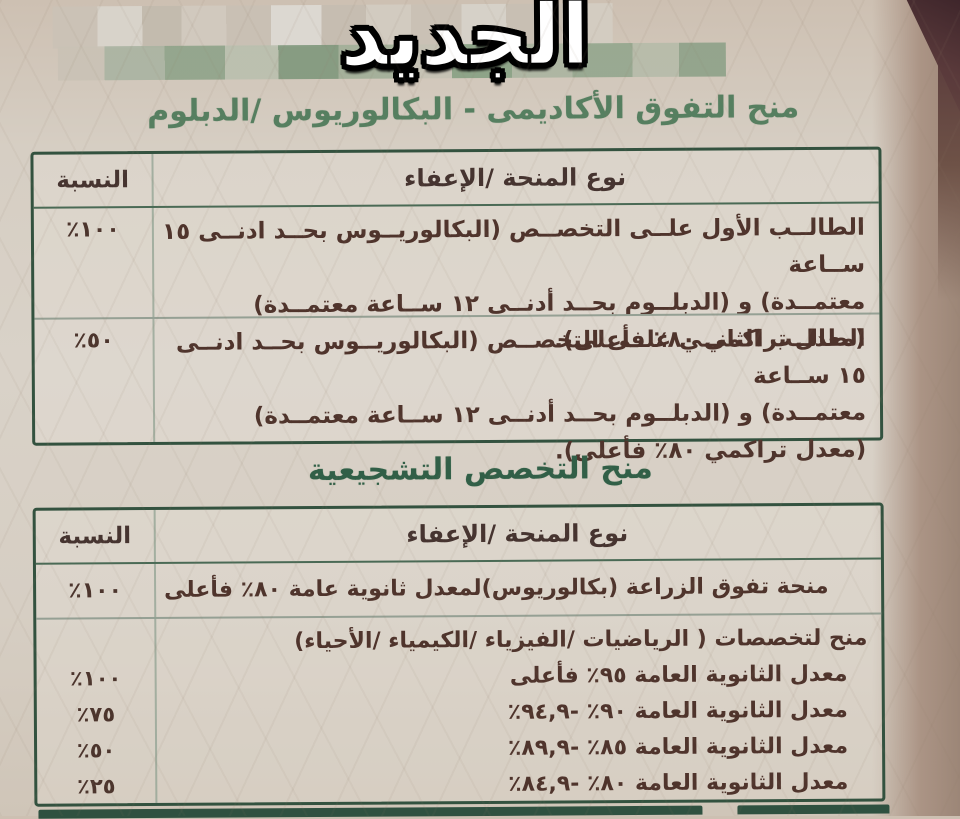 The image size is (960, 819). Describe the element at coordinates (459, 785) in the screenshot. I see `table-subrow: ٢٥٪ معدل الثانوية العامة ٨٠٪ -٨٤,٩٪` at that location.